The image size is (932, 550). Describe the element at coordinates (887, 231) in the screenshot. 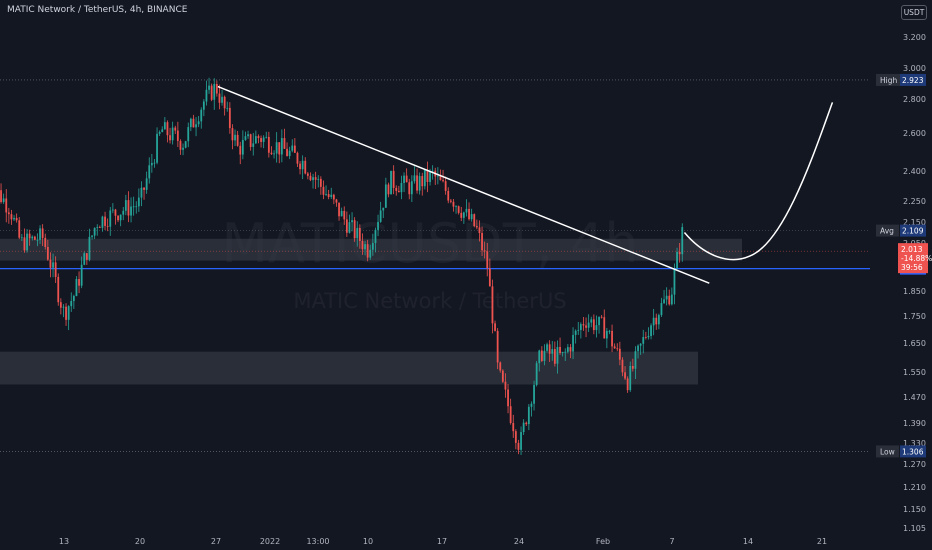

I see `avg-title: Avg` at that location.